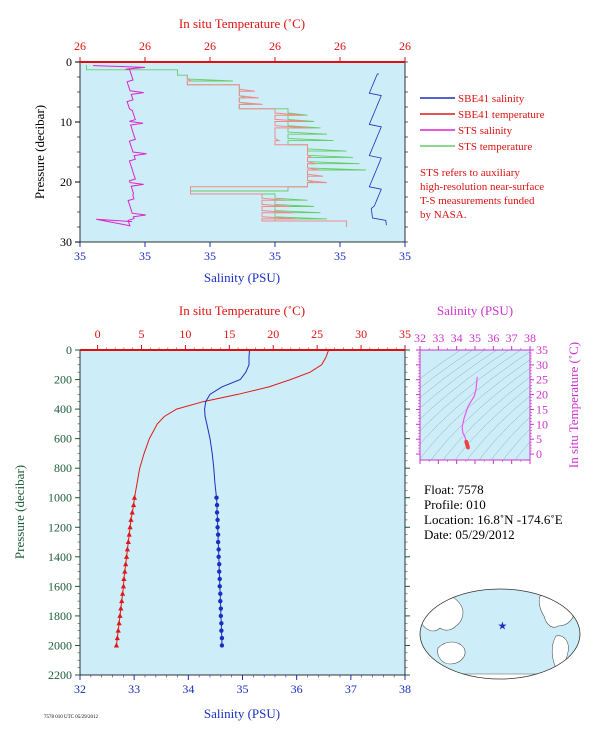  What do you see at coordinates (242, 310) in the screenshot?
I see `bottom-temp-axis-title: In situ Temperature (˚C)` at bounding box center [242, 310].